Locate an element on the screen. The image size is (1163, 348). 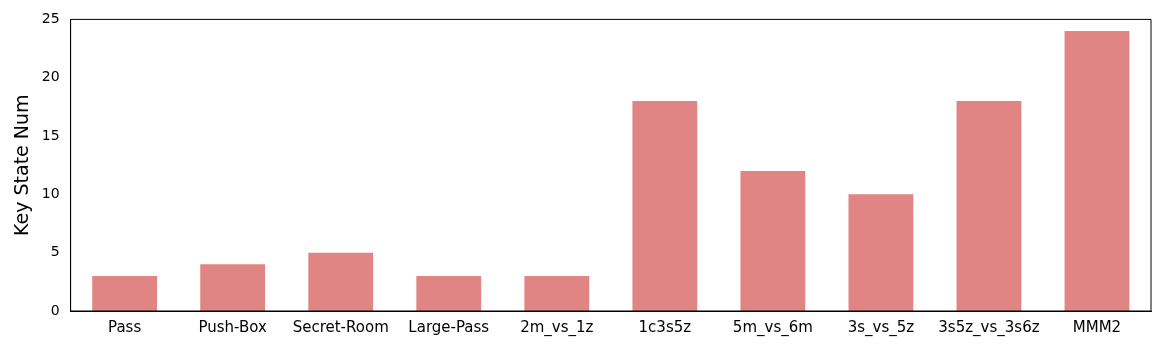
y-tick-label: 10 is located at coordinates (50, 193).